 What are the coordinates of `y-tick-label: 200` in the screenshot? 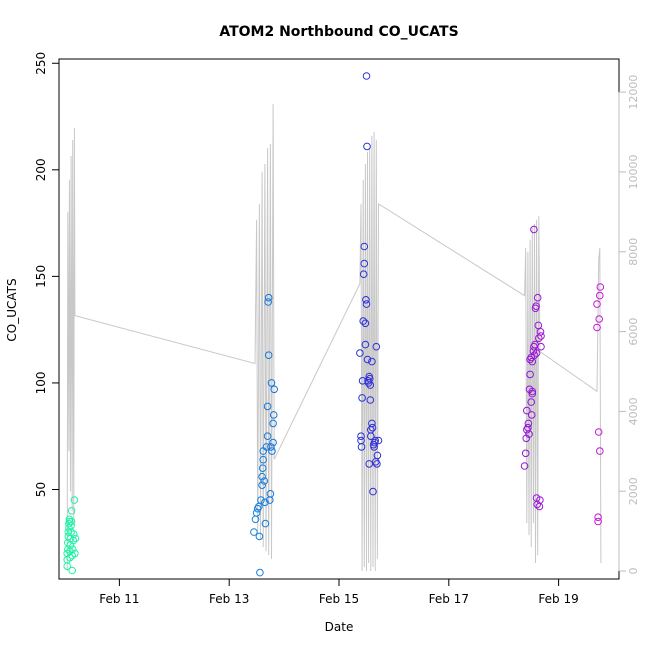 It's located at (41, 169).